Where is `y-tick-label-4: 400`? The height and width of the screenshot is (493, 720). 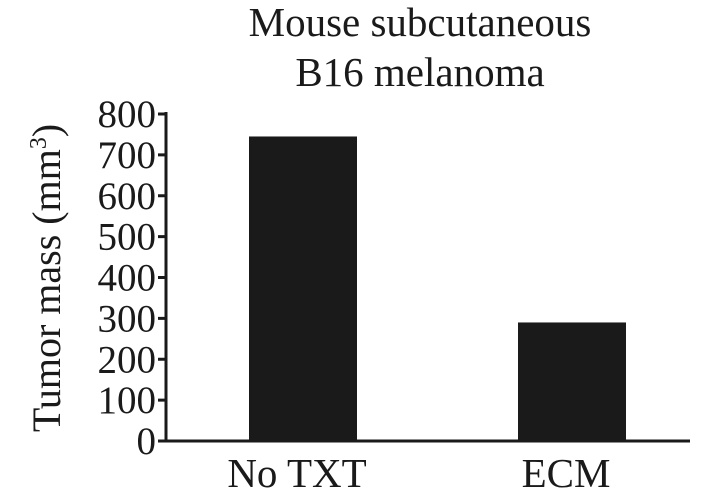 y-tick-label-4: 400 is located at coordinates (127, 278).